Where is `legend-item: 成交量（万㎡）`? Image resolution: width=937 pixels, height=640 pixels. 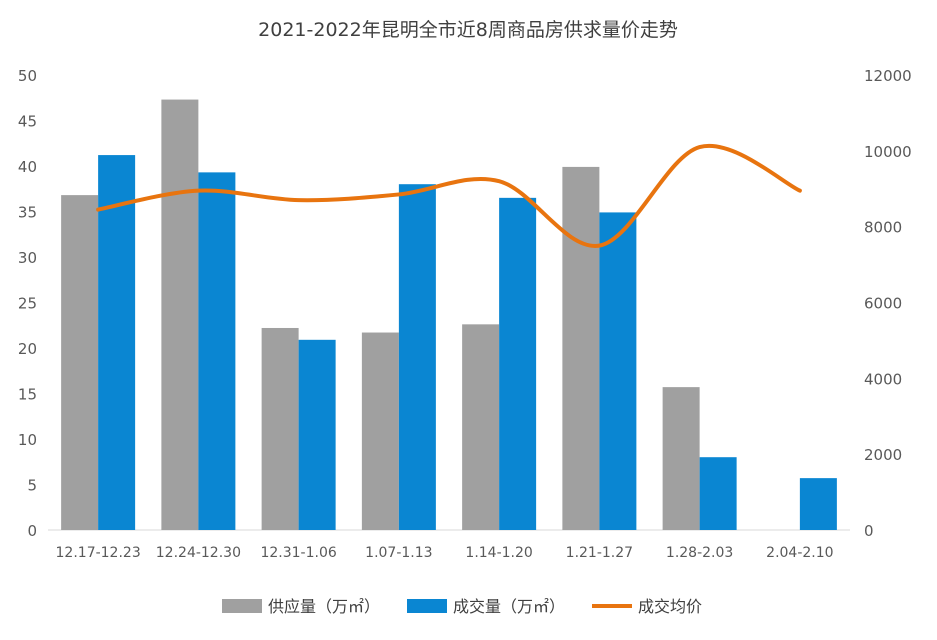
legend-item: 成交量（万㎡） is located at coordinates (486, 606).